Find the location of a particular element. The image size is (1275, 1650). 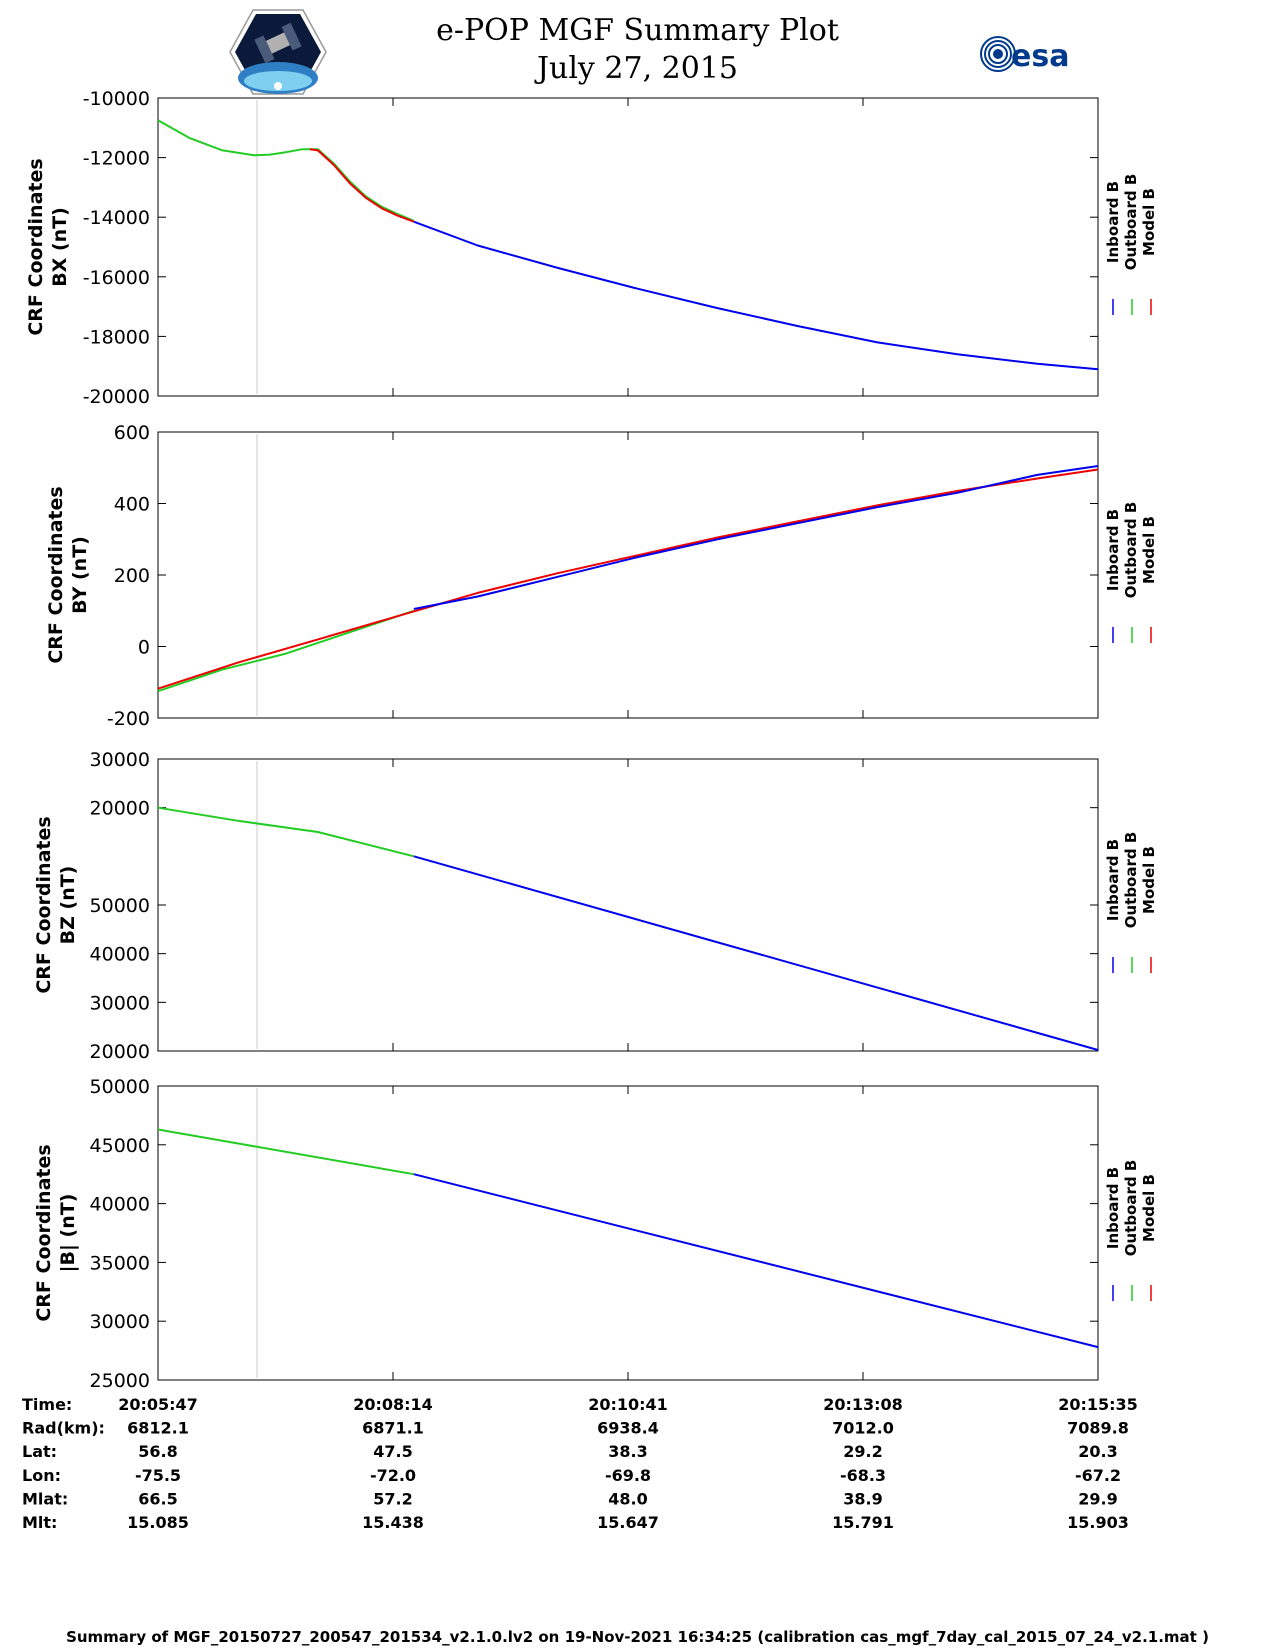

plot-title: e-POP MGF Summary Plot is located at coordinates (637, 30).